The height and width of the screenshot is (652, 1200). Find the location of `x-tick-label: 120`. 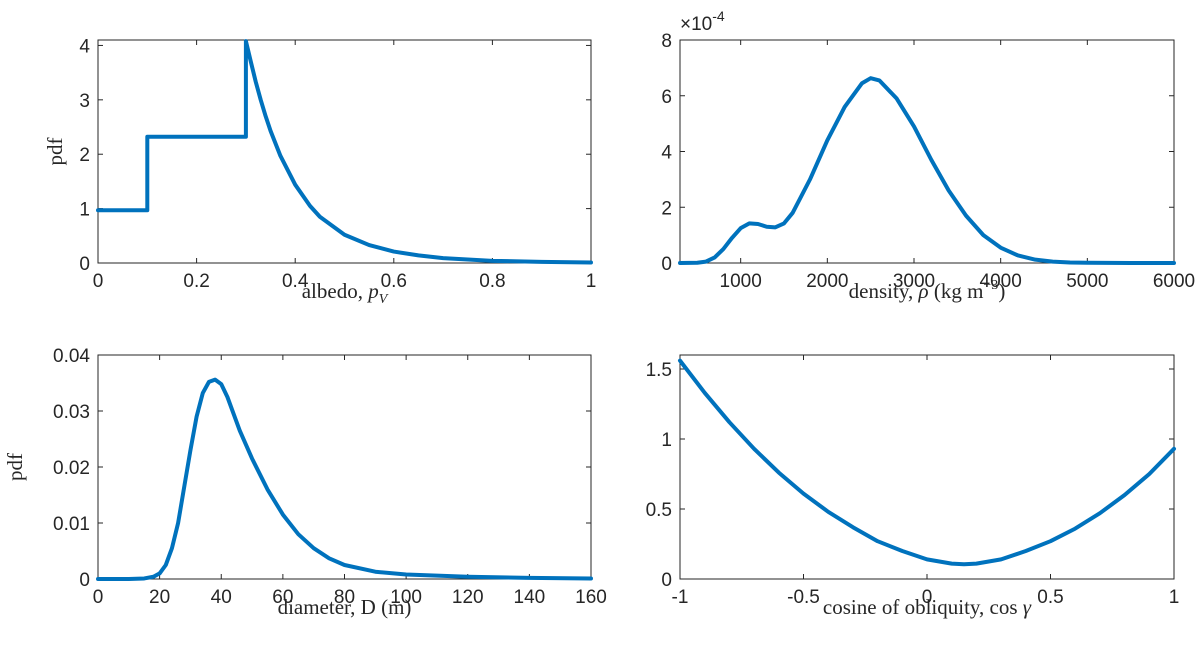

x-tick-label: 120 is located at coordinates (468, 597).